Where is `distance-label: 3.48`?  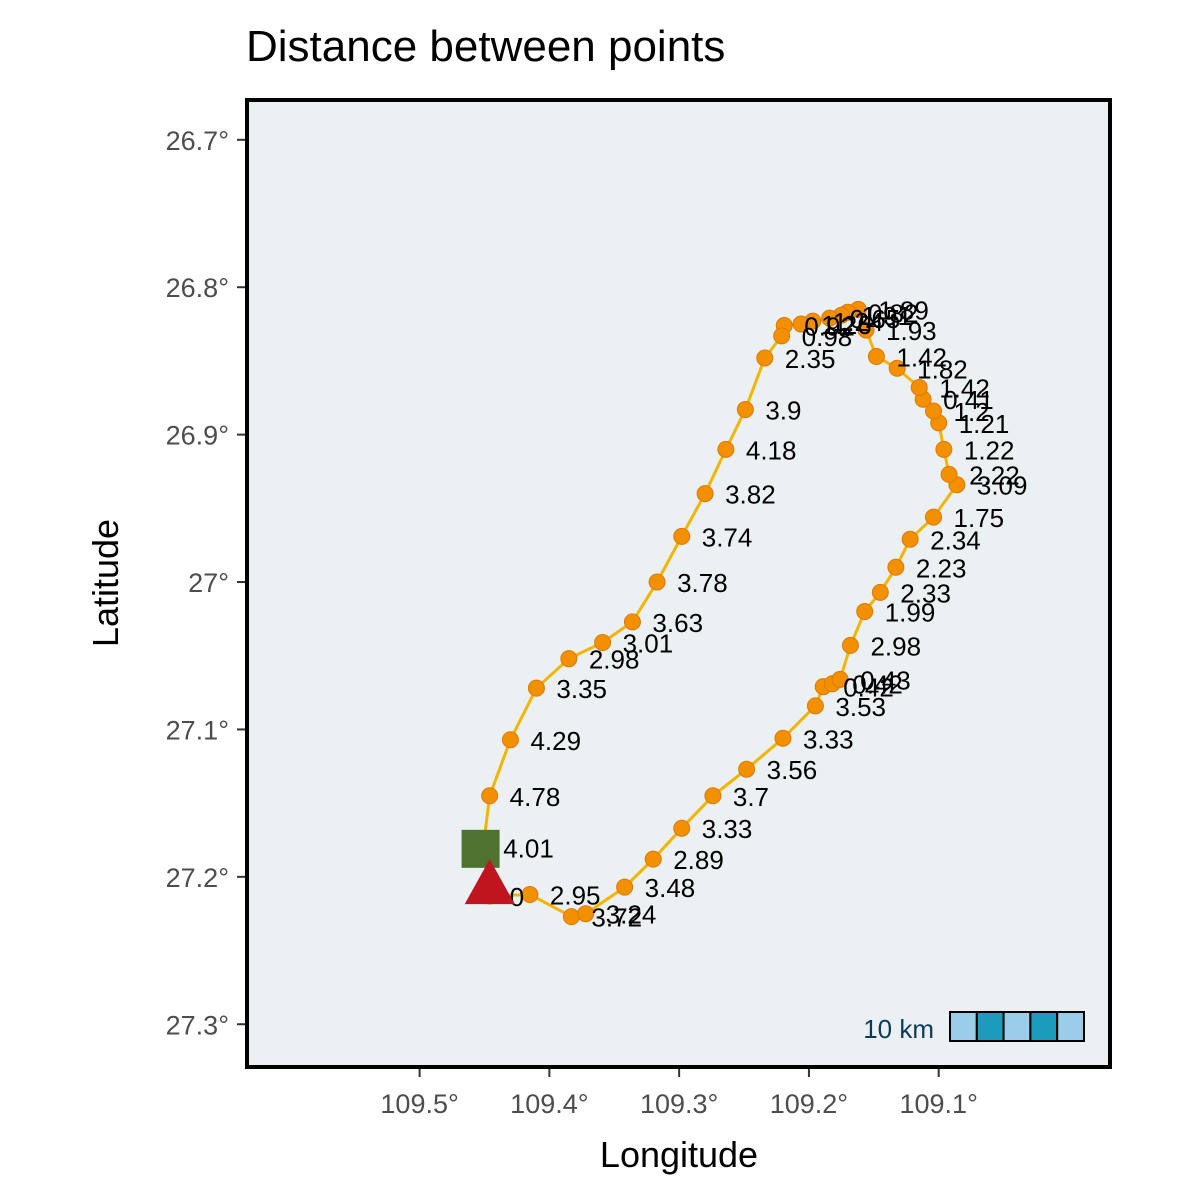 distance-label: 3.48 is located at coordinates (670, 888).